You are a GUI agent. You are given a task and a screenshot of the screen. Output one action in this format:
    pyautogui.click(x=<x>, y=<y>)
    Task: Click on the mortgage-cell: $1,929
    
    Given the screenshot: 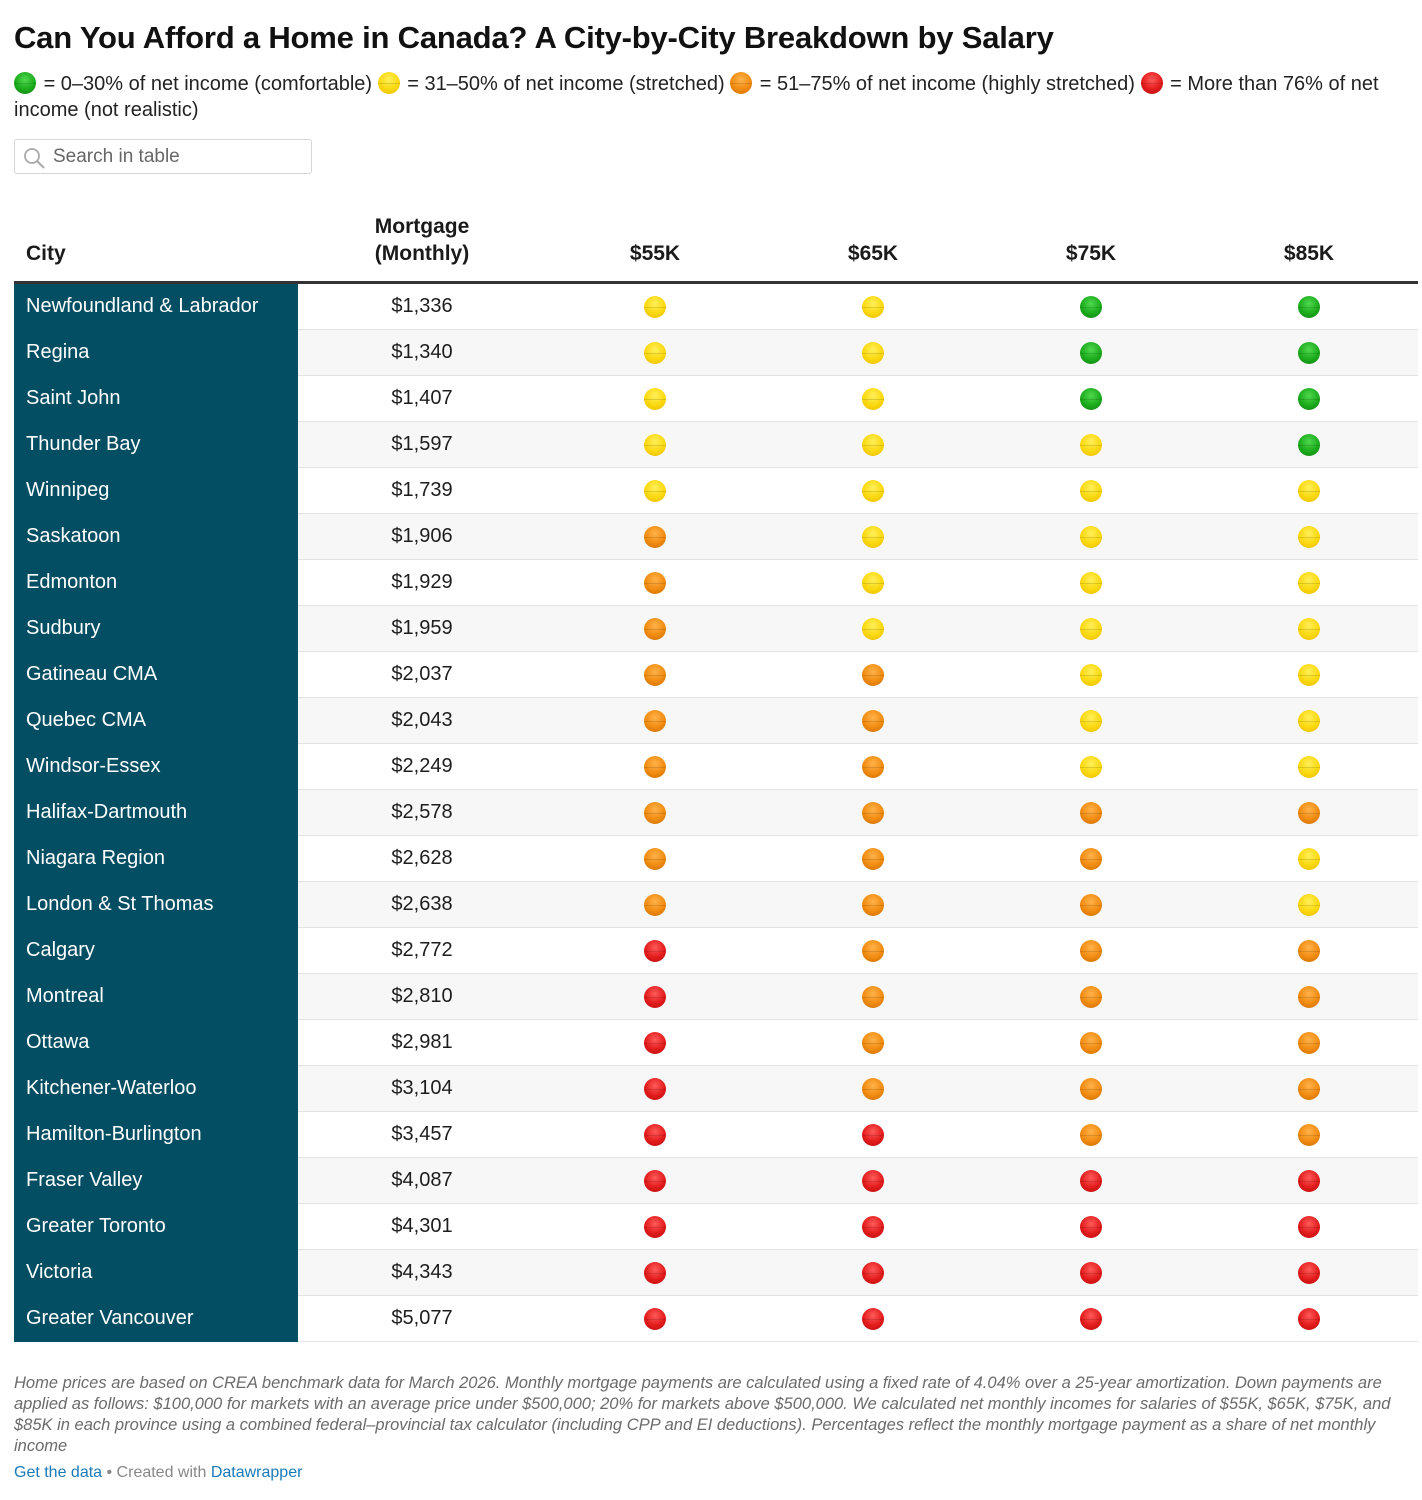 What is the action you would take?
    pyautogui.click(x=422, y=582)
    